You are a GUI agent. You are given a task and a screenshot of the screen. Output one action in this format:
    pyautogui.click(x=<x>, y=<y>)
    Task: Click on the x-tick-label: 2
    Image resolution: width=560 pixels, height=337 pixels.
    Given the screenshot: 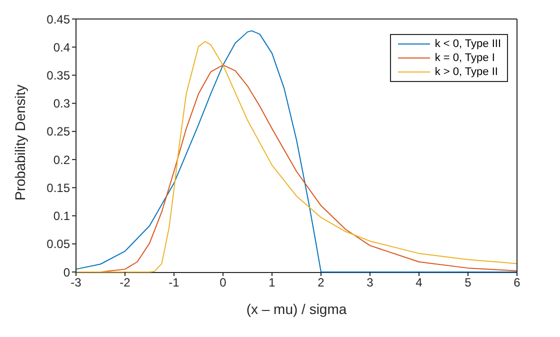 What is the action you would take?
    pyautogui.click(x=321, y=283)
    